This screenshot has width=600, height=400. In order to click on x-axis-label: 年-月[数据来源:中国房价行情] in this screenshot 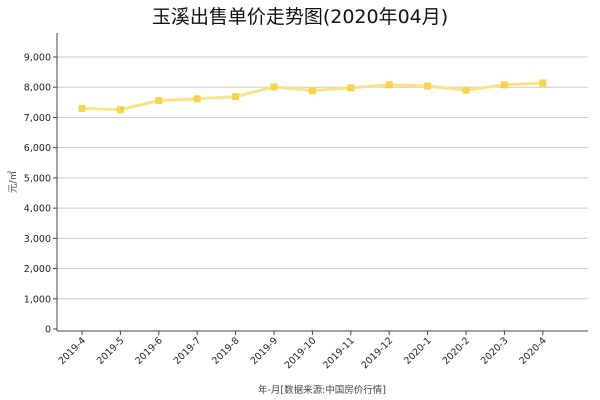, I will do `click(322, 390)`.